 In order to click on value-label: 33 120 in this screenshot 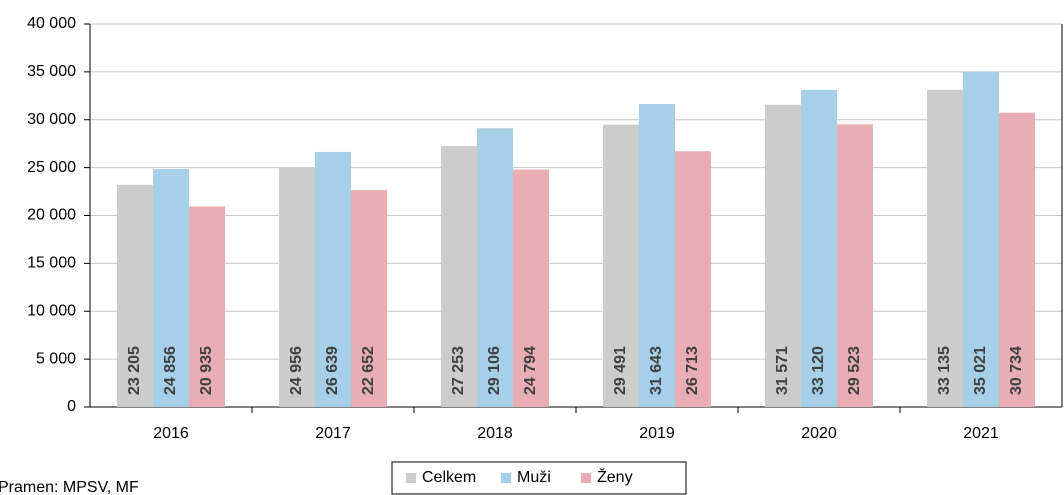, I will do `click(818, 370)`.